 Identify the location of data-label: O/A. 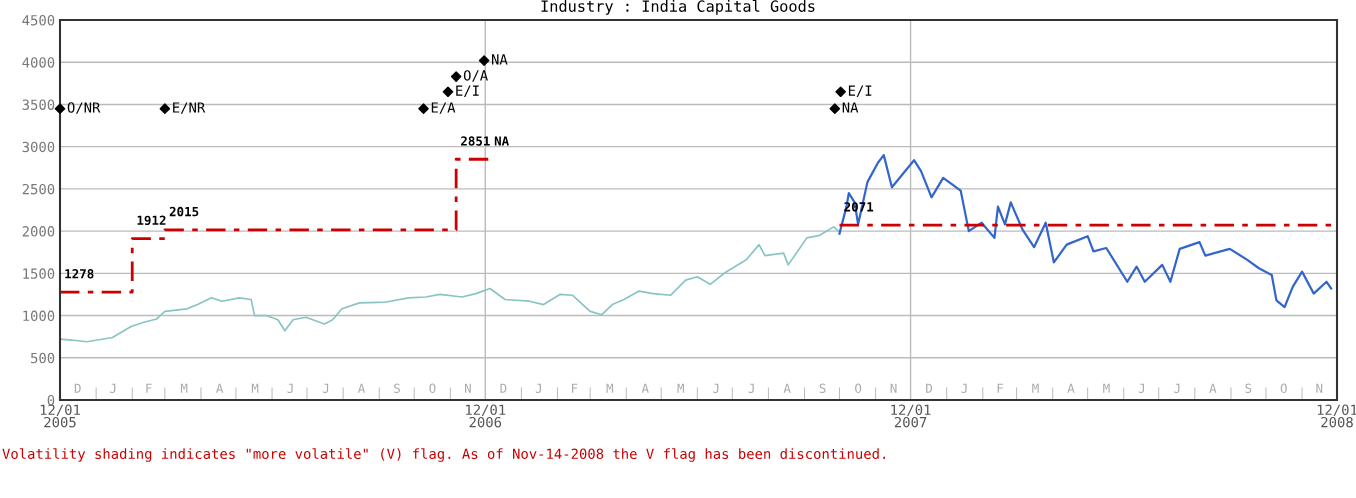
(475, 76).